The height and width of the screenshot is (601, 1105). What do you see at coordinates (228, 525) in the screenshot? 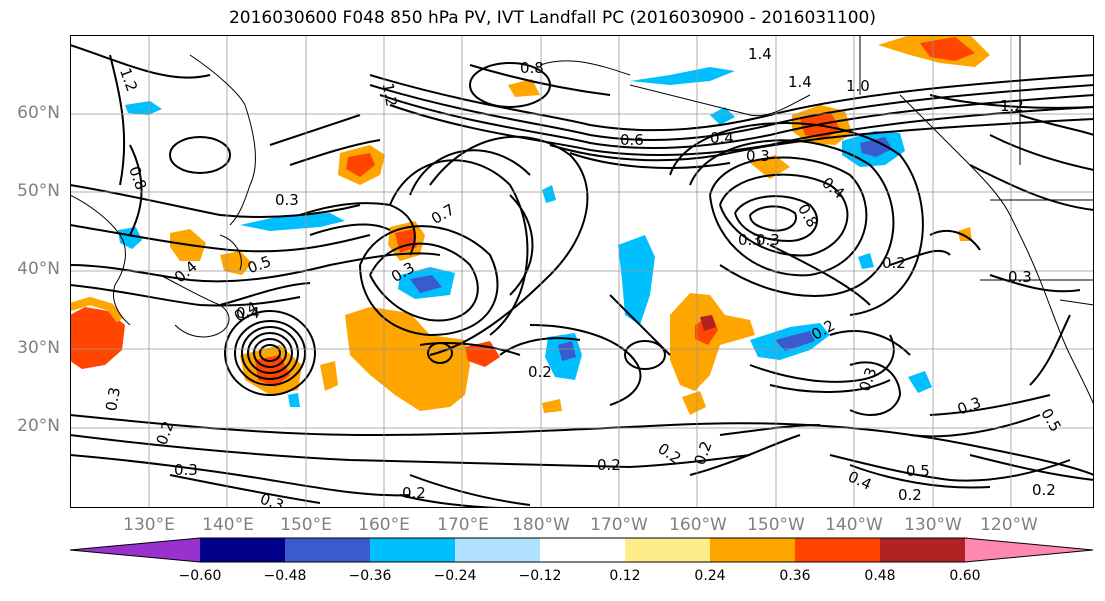
I see `lon-label: 140°E` at bounding box center [228, 525].